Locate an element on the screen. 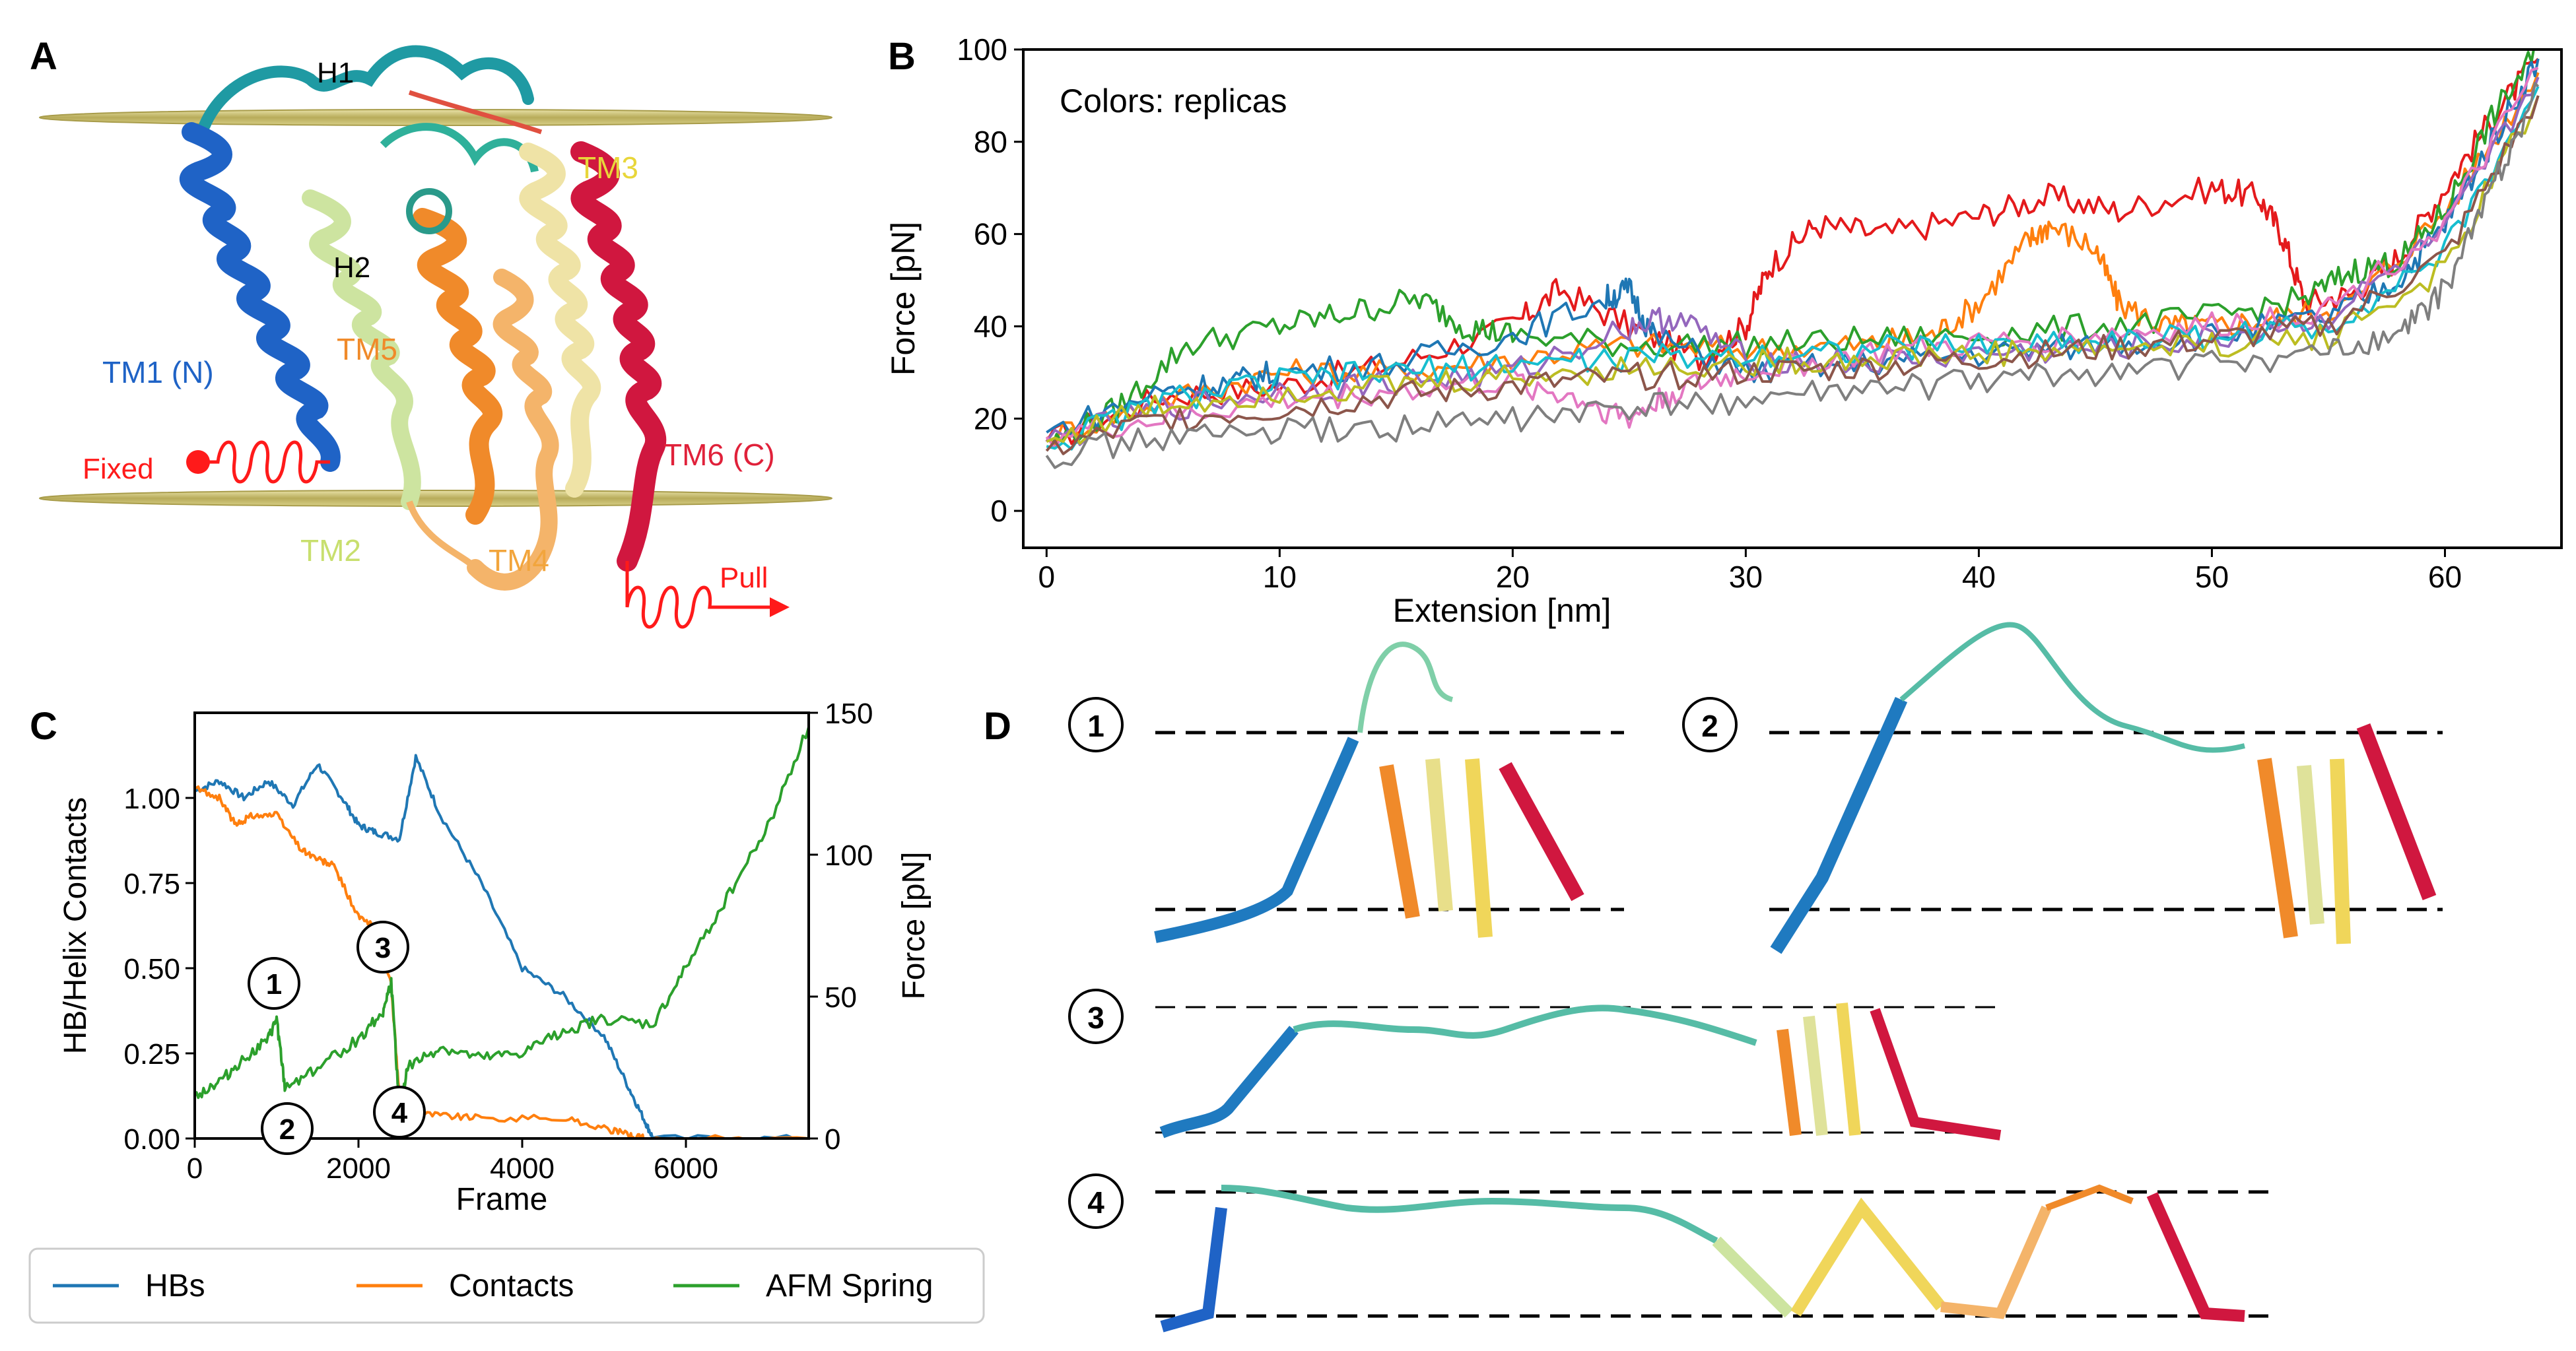  chart-c-xtick-label: 6000 is located at coordinates (686, 1168).